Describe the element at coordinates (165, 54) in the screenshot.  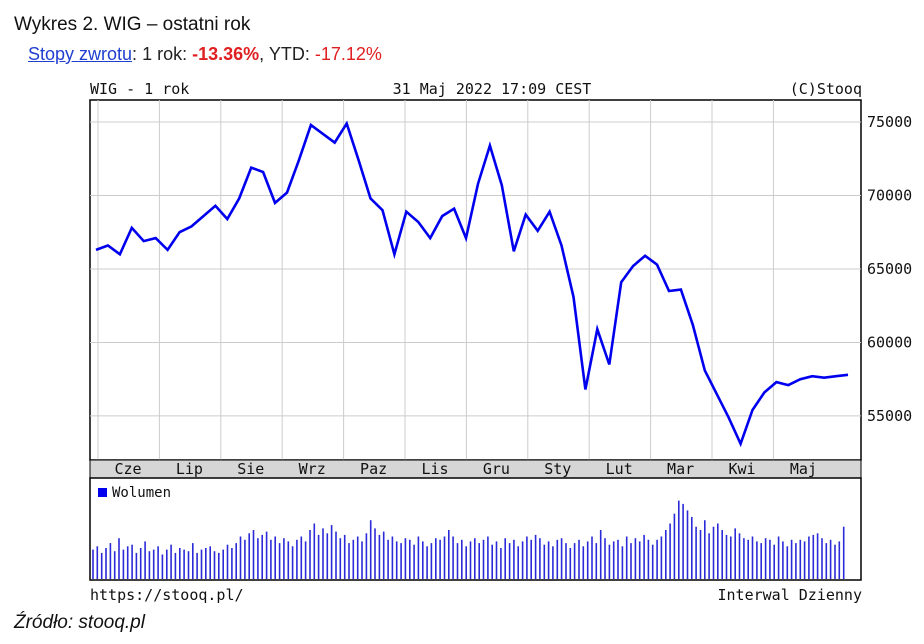
I see `one-year-label: 1 rok:` at that location.